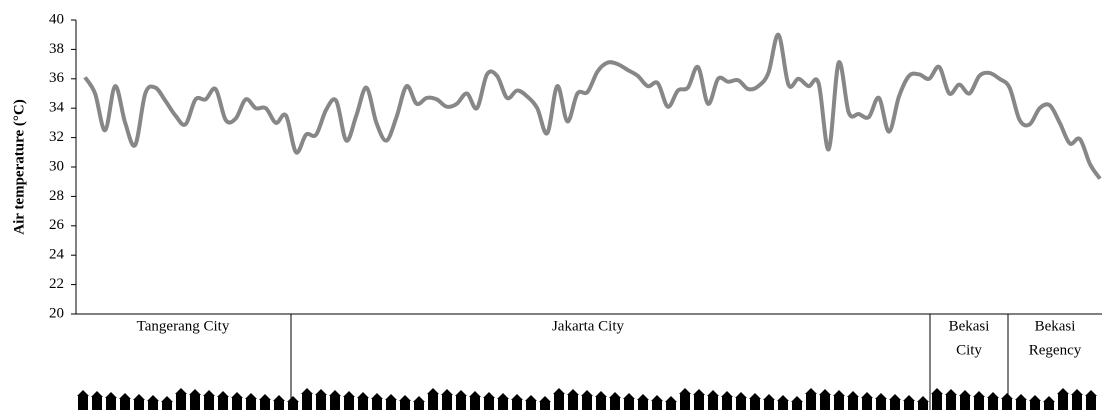  What do you see at coordinates (19, 166) in the screenshot?
I see `y-axis-label: Air temperature (°C)` at bounding box center [19, 166].